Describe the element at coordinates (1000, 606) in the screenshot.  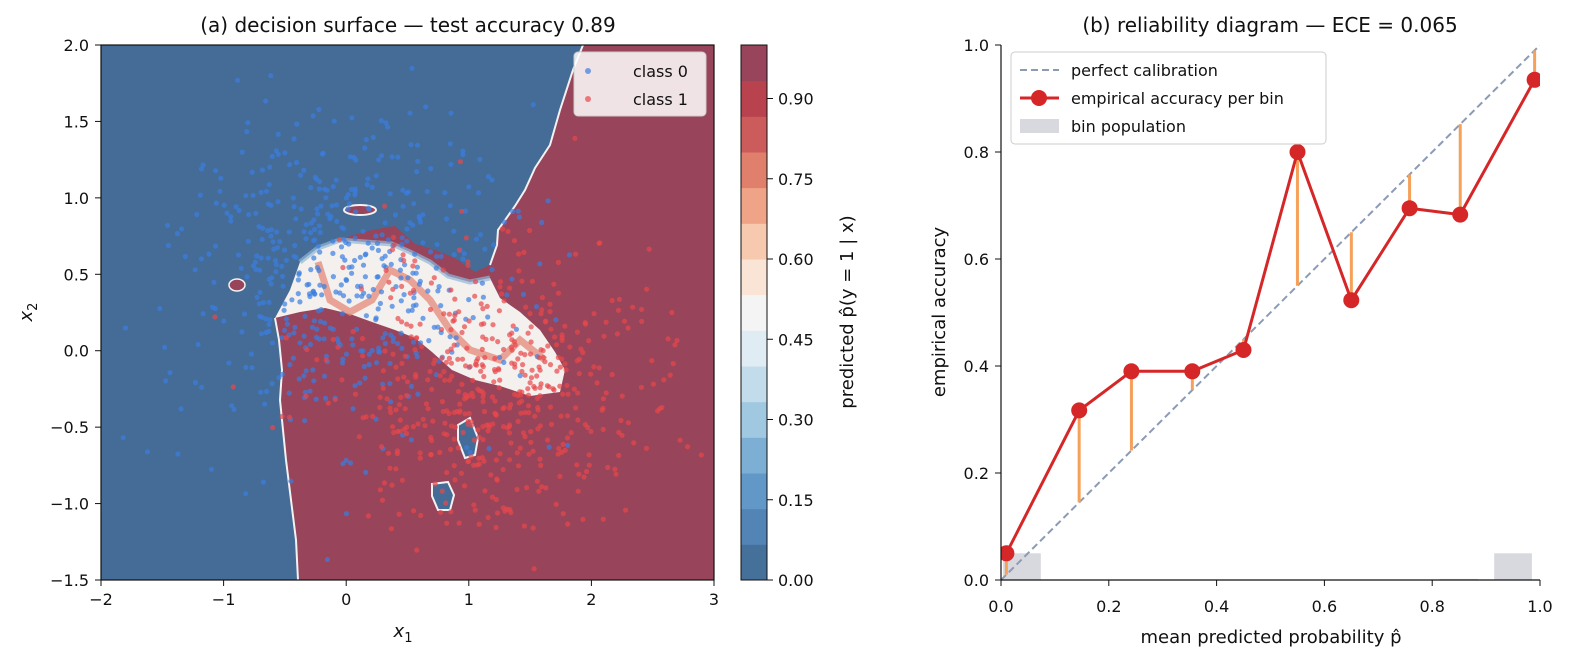
I see `panel-b-xtick-label: 0.0` at that location.